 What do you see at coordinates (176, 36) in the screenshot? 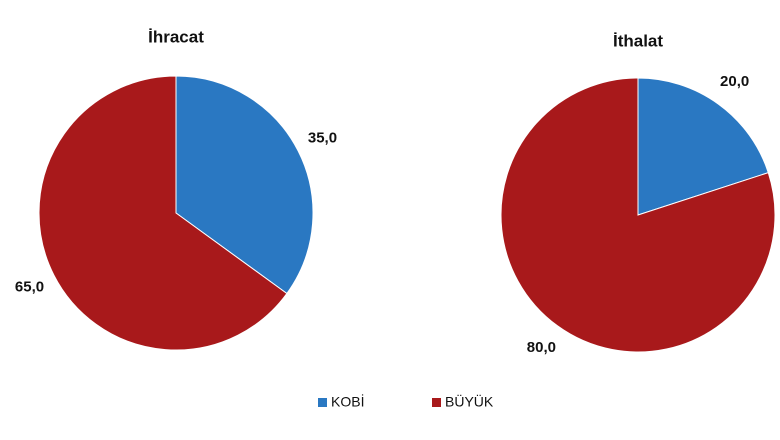
I see `chart-title: İhracat` at bounding box center [176, 36].